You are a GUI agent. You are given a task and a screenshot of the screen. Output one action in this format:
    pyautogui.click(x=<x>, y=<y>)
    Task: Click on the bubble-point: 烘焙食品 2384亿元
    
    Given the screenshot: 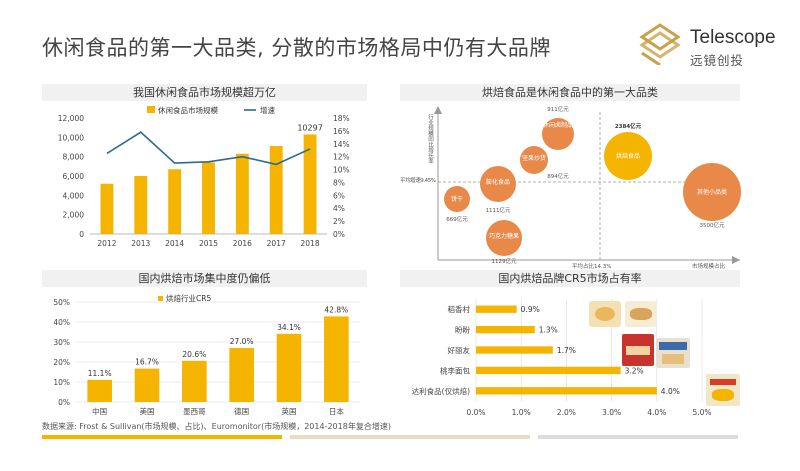 What is the action you would take?
    pyautogui.click(x=628, y=151)
    